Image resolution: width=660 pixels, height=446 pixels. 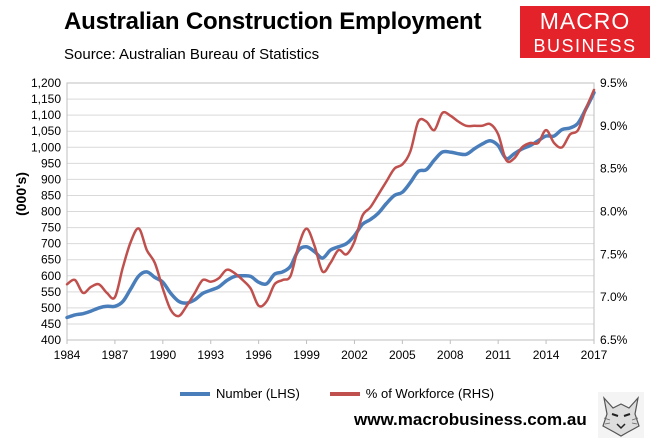 What do you see at coordinates (585, 46) in the screenshot?
I see `logo-line-2: BUSINESS` at bounding box center [585, 46].